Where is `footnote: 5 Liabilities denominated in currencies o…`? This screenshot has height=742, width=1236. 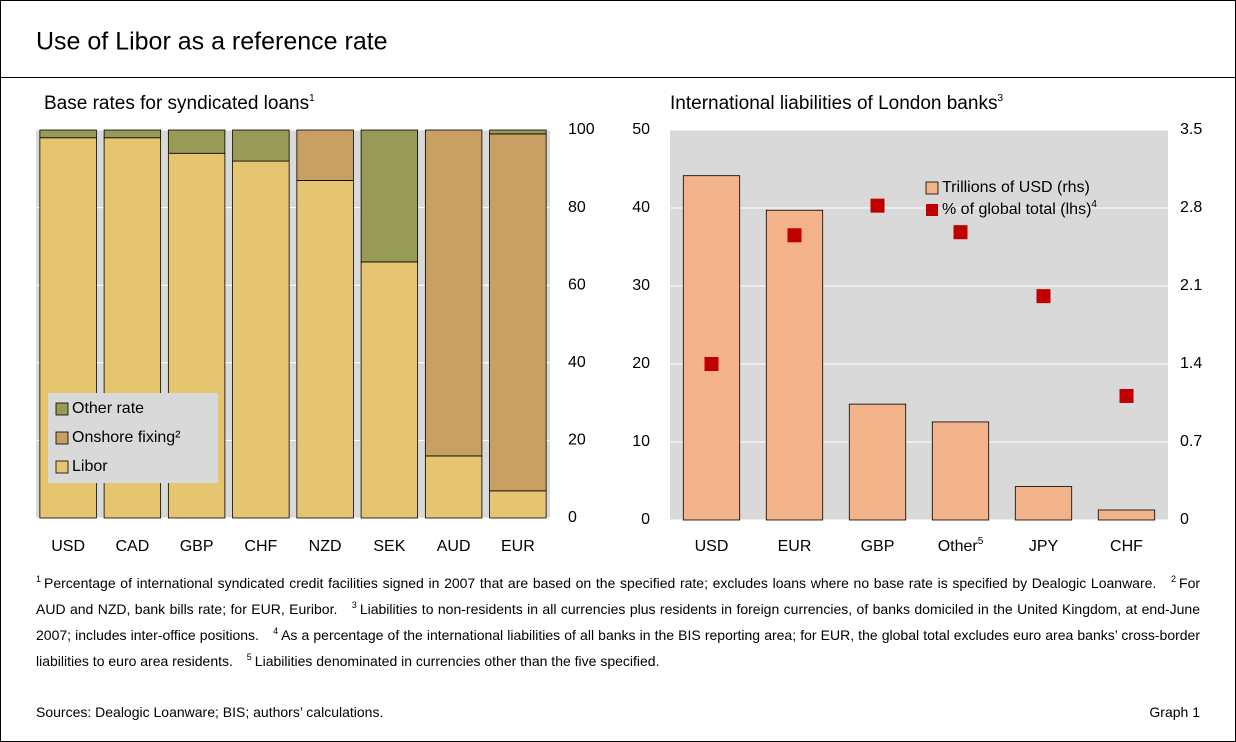
footnote: 5 Liabilities denominated in currencies o… is located at coordinates (453, 660).